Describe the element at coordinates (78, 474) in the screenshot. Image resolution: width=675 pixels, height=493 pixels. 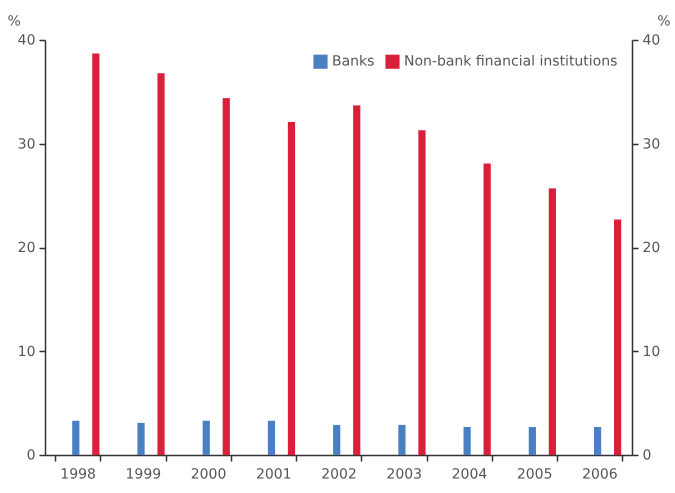
I see `x-tick-label: 1998` at that location.